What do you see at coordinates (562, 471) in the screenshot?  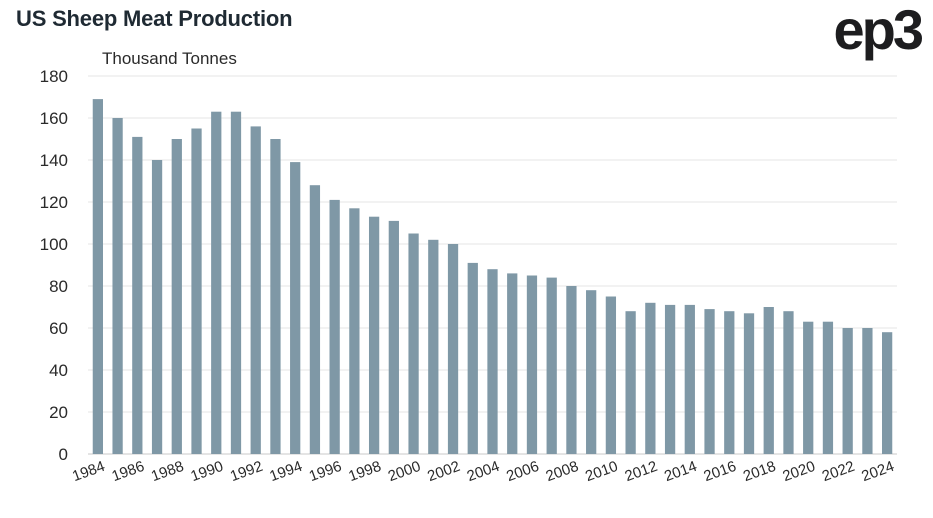 I see `x-tick-label: 2008` at bounding box center [562, 471].